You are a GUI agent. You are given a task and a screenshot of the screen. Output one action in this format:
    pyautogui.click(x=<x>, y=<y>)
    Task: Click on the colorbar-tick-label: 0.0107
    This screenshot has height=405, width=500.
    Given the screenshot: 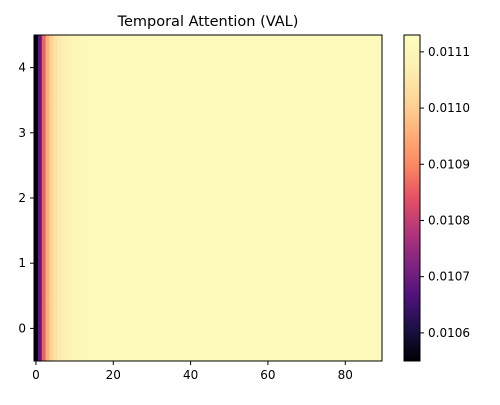 What is the action you would take?
    pyautogui.click(x=449, y=277)
    